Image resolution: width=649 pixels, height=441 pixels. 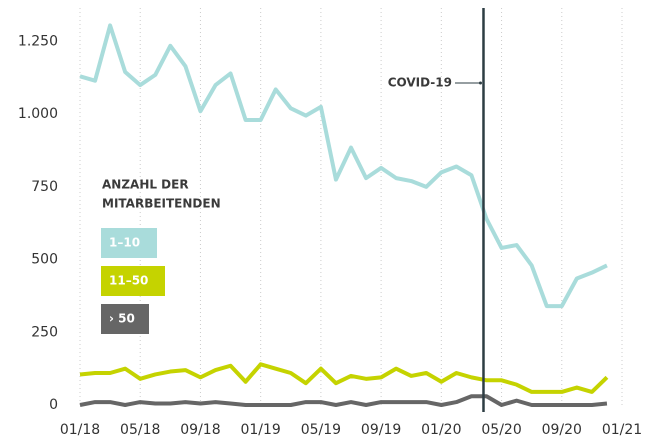 What do you see at coordinates (140, 430) in the screenshot?
I see `x-tick-label: 05/18` at bounding box center [140, 430].